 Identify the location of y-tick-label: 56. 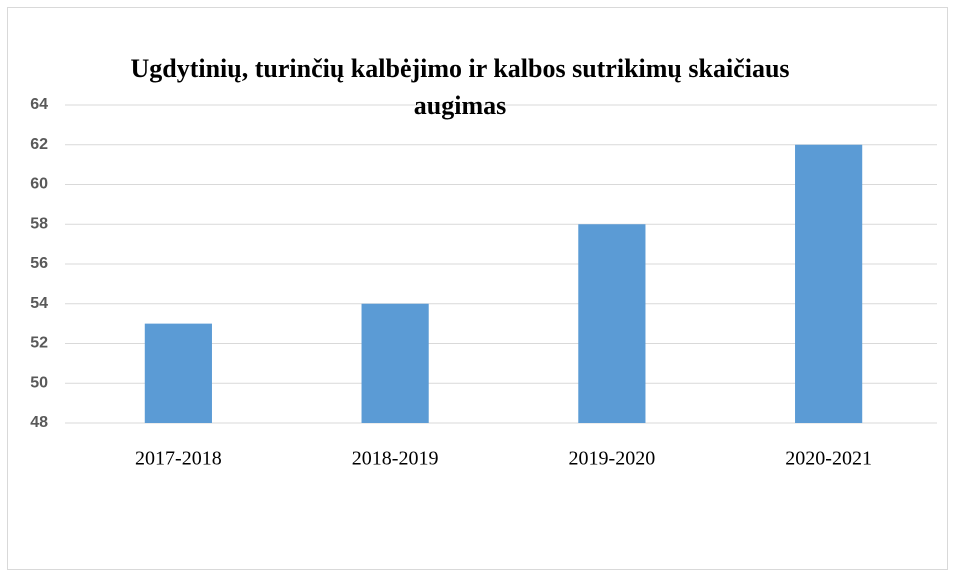
(39, 263).